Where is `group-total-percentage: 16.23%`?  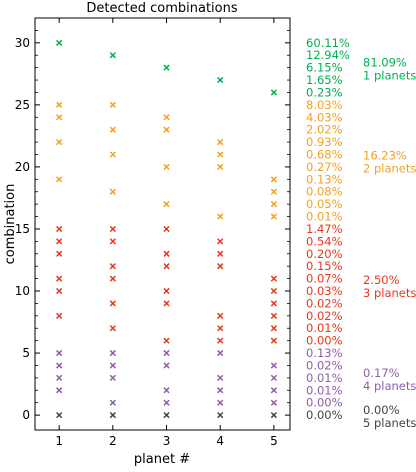
group-total-percentage: 16.23% is located at coordinates (385, 156).